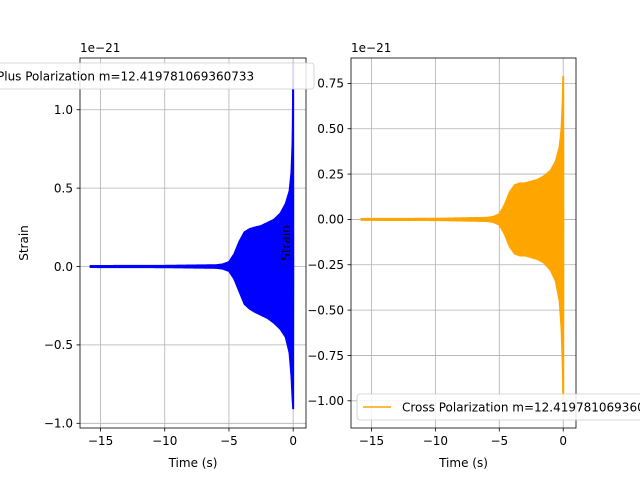  I want to click on y-tick-label: 0.0, so click(63, 267).